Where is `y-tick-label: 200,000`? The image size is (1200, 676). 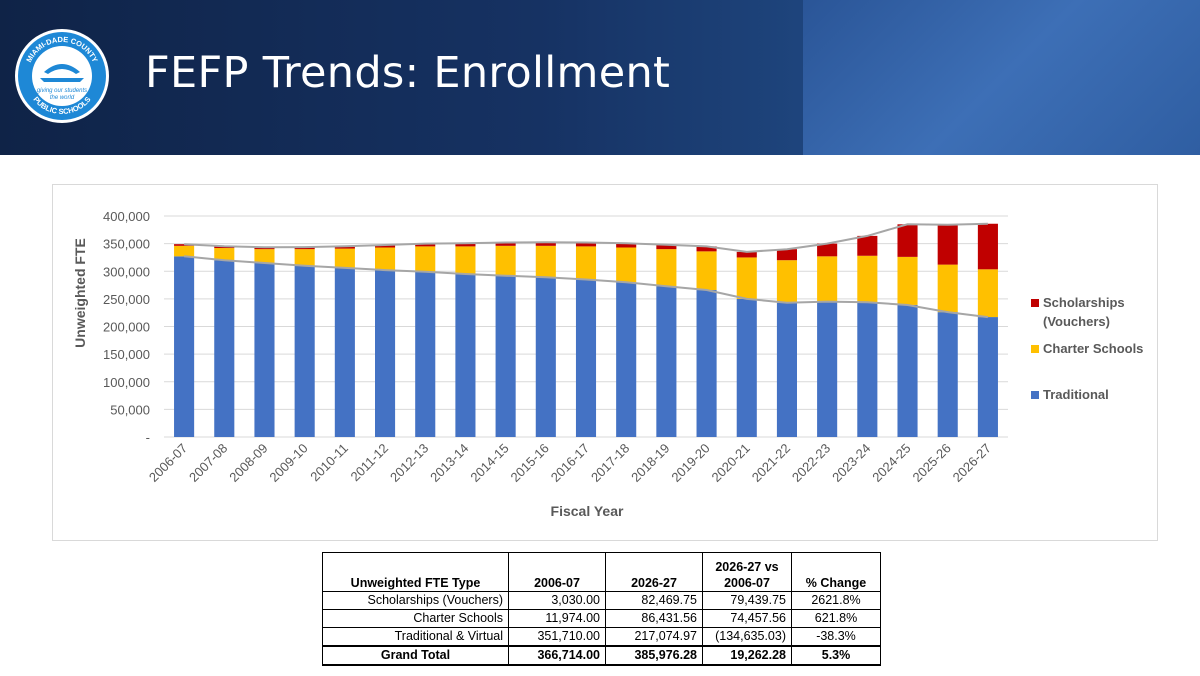
y-tick-label: 200,000 is located at coordinates (126, 327).